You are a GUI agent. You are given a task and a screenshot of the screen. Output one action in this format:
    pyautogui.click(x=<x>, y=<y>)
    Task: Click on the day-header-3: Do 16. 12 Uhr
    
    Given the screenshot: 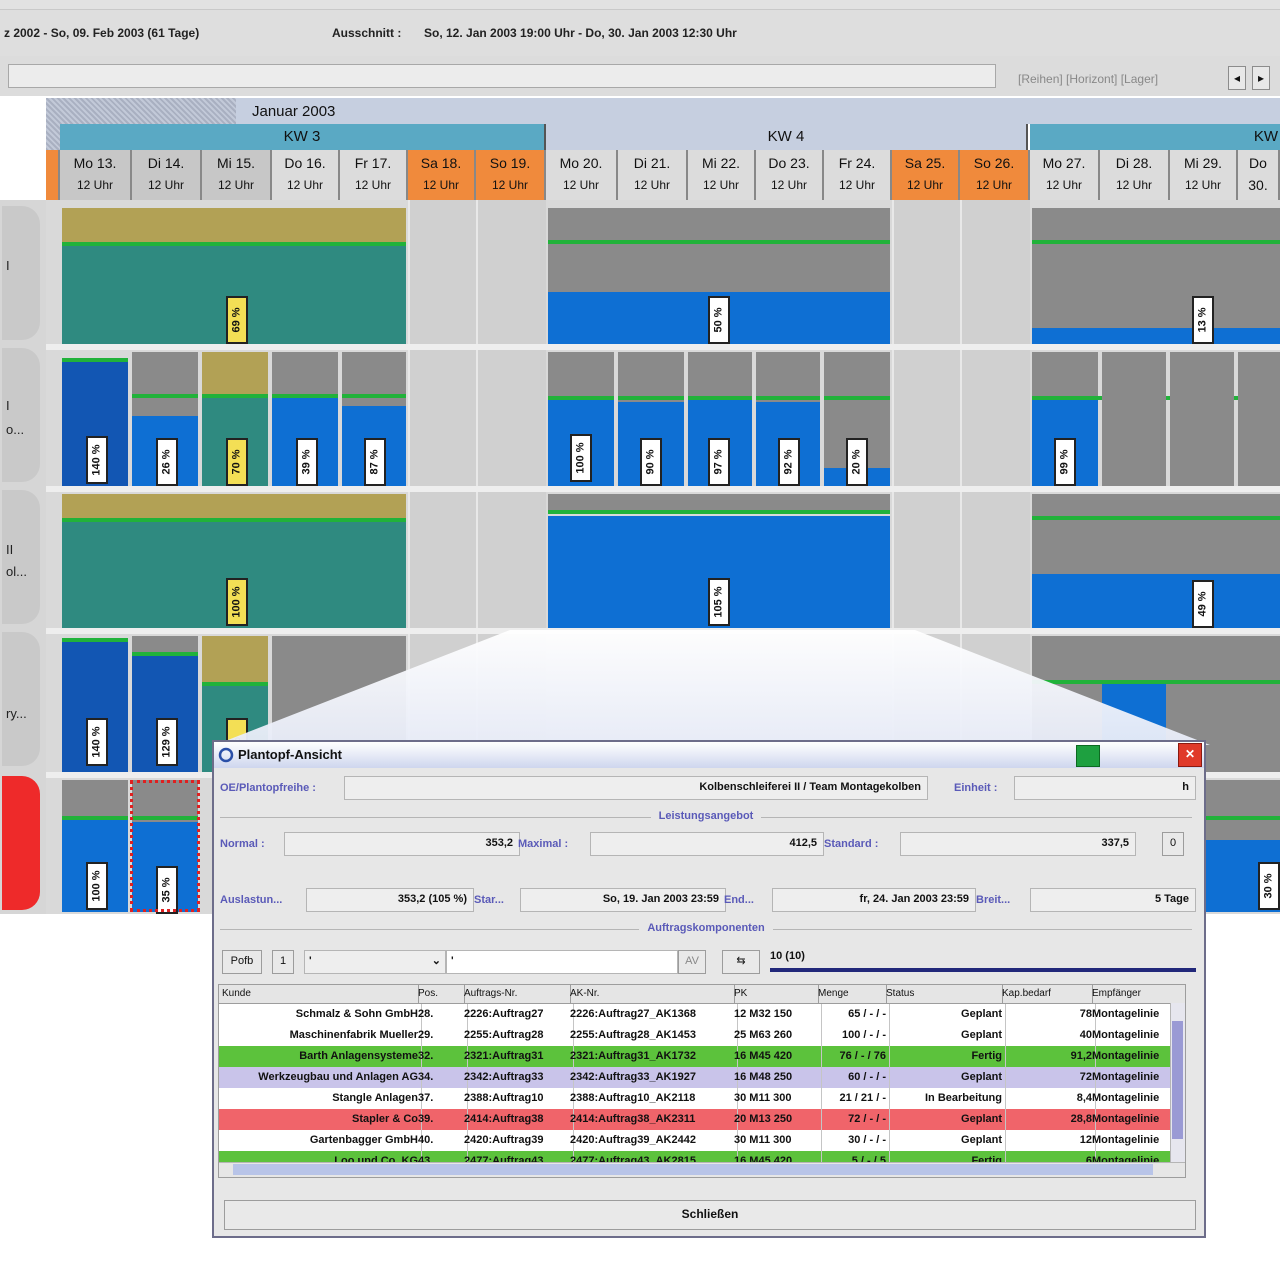 What is the action you would take?
    pyautogui.click(x=306, y=175)
    